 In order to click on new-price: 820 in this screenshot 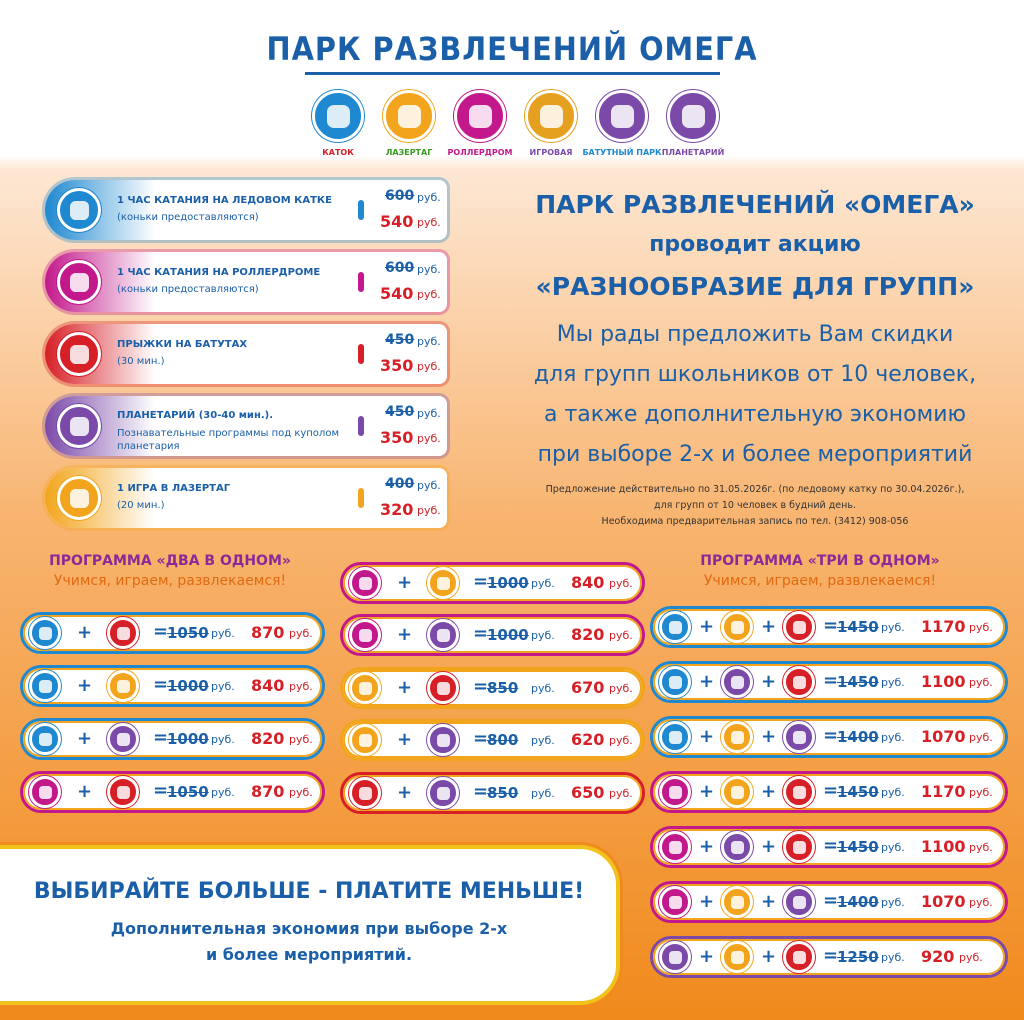, I will do `click(588, 634)`.